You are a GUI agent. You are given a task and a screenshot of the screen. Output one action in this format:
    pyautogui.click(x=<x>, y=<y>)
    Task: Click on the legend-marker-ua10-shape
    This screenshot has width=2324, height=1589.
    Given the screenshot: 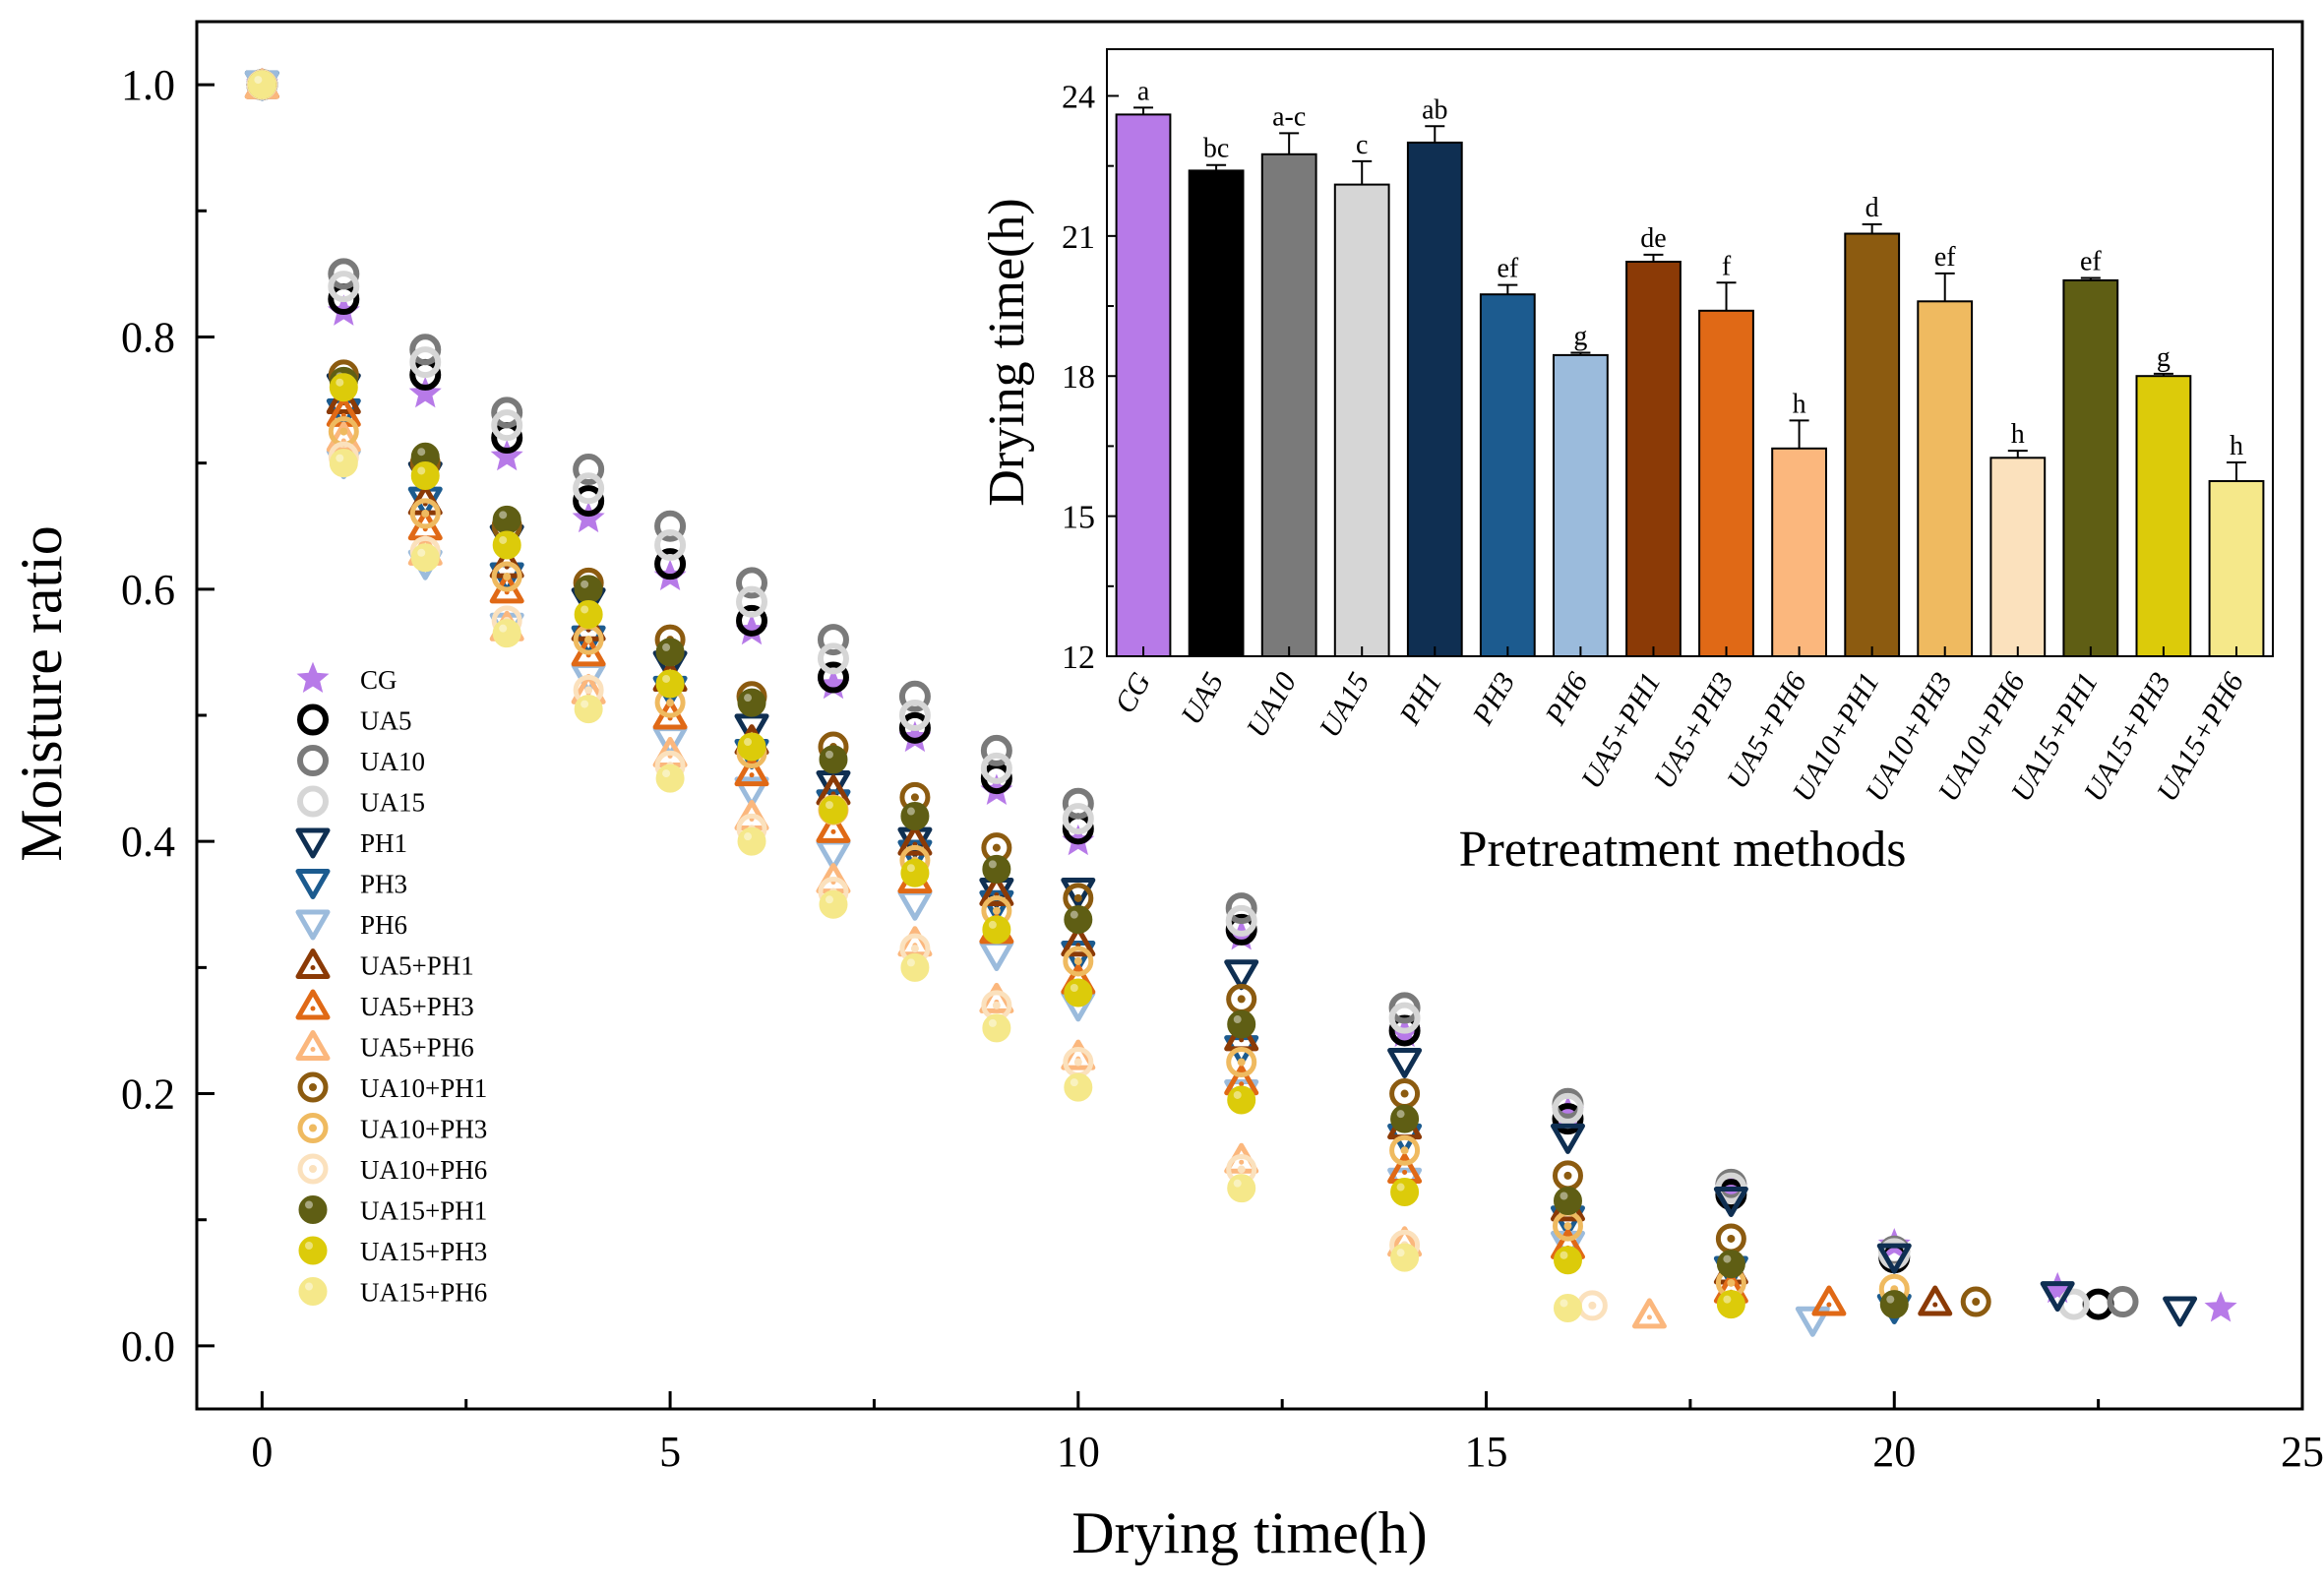 What is the action you would take?
    pyautogui.click(x=313, y=760)
    